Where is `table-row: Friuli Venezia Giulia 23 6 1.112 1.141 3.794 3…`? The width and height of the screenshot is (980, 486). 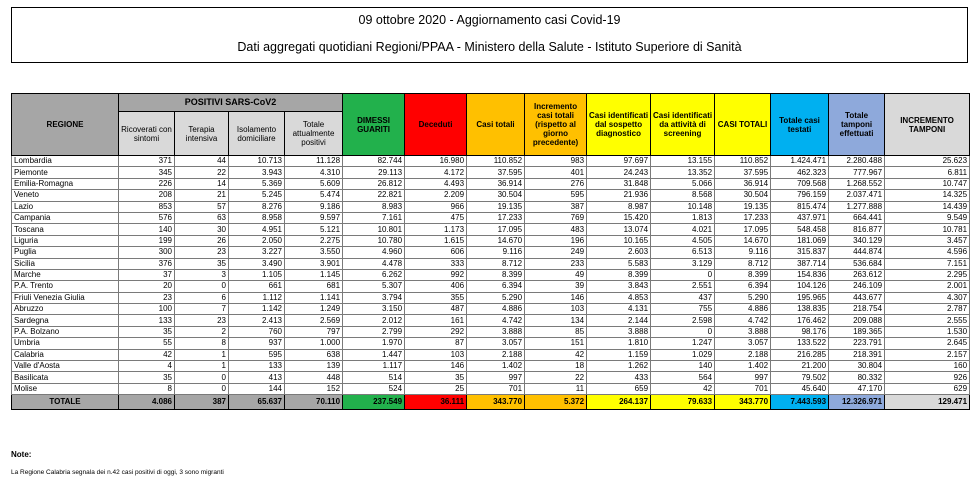 table-row: Friuli Venezia Giulia 23 6 1.112 1.141 3.794 3… is located at coordinates (491, 298).